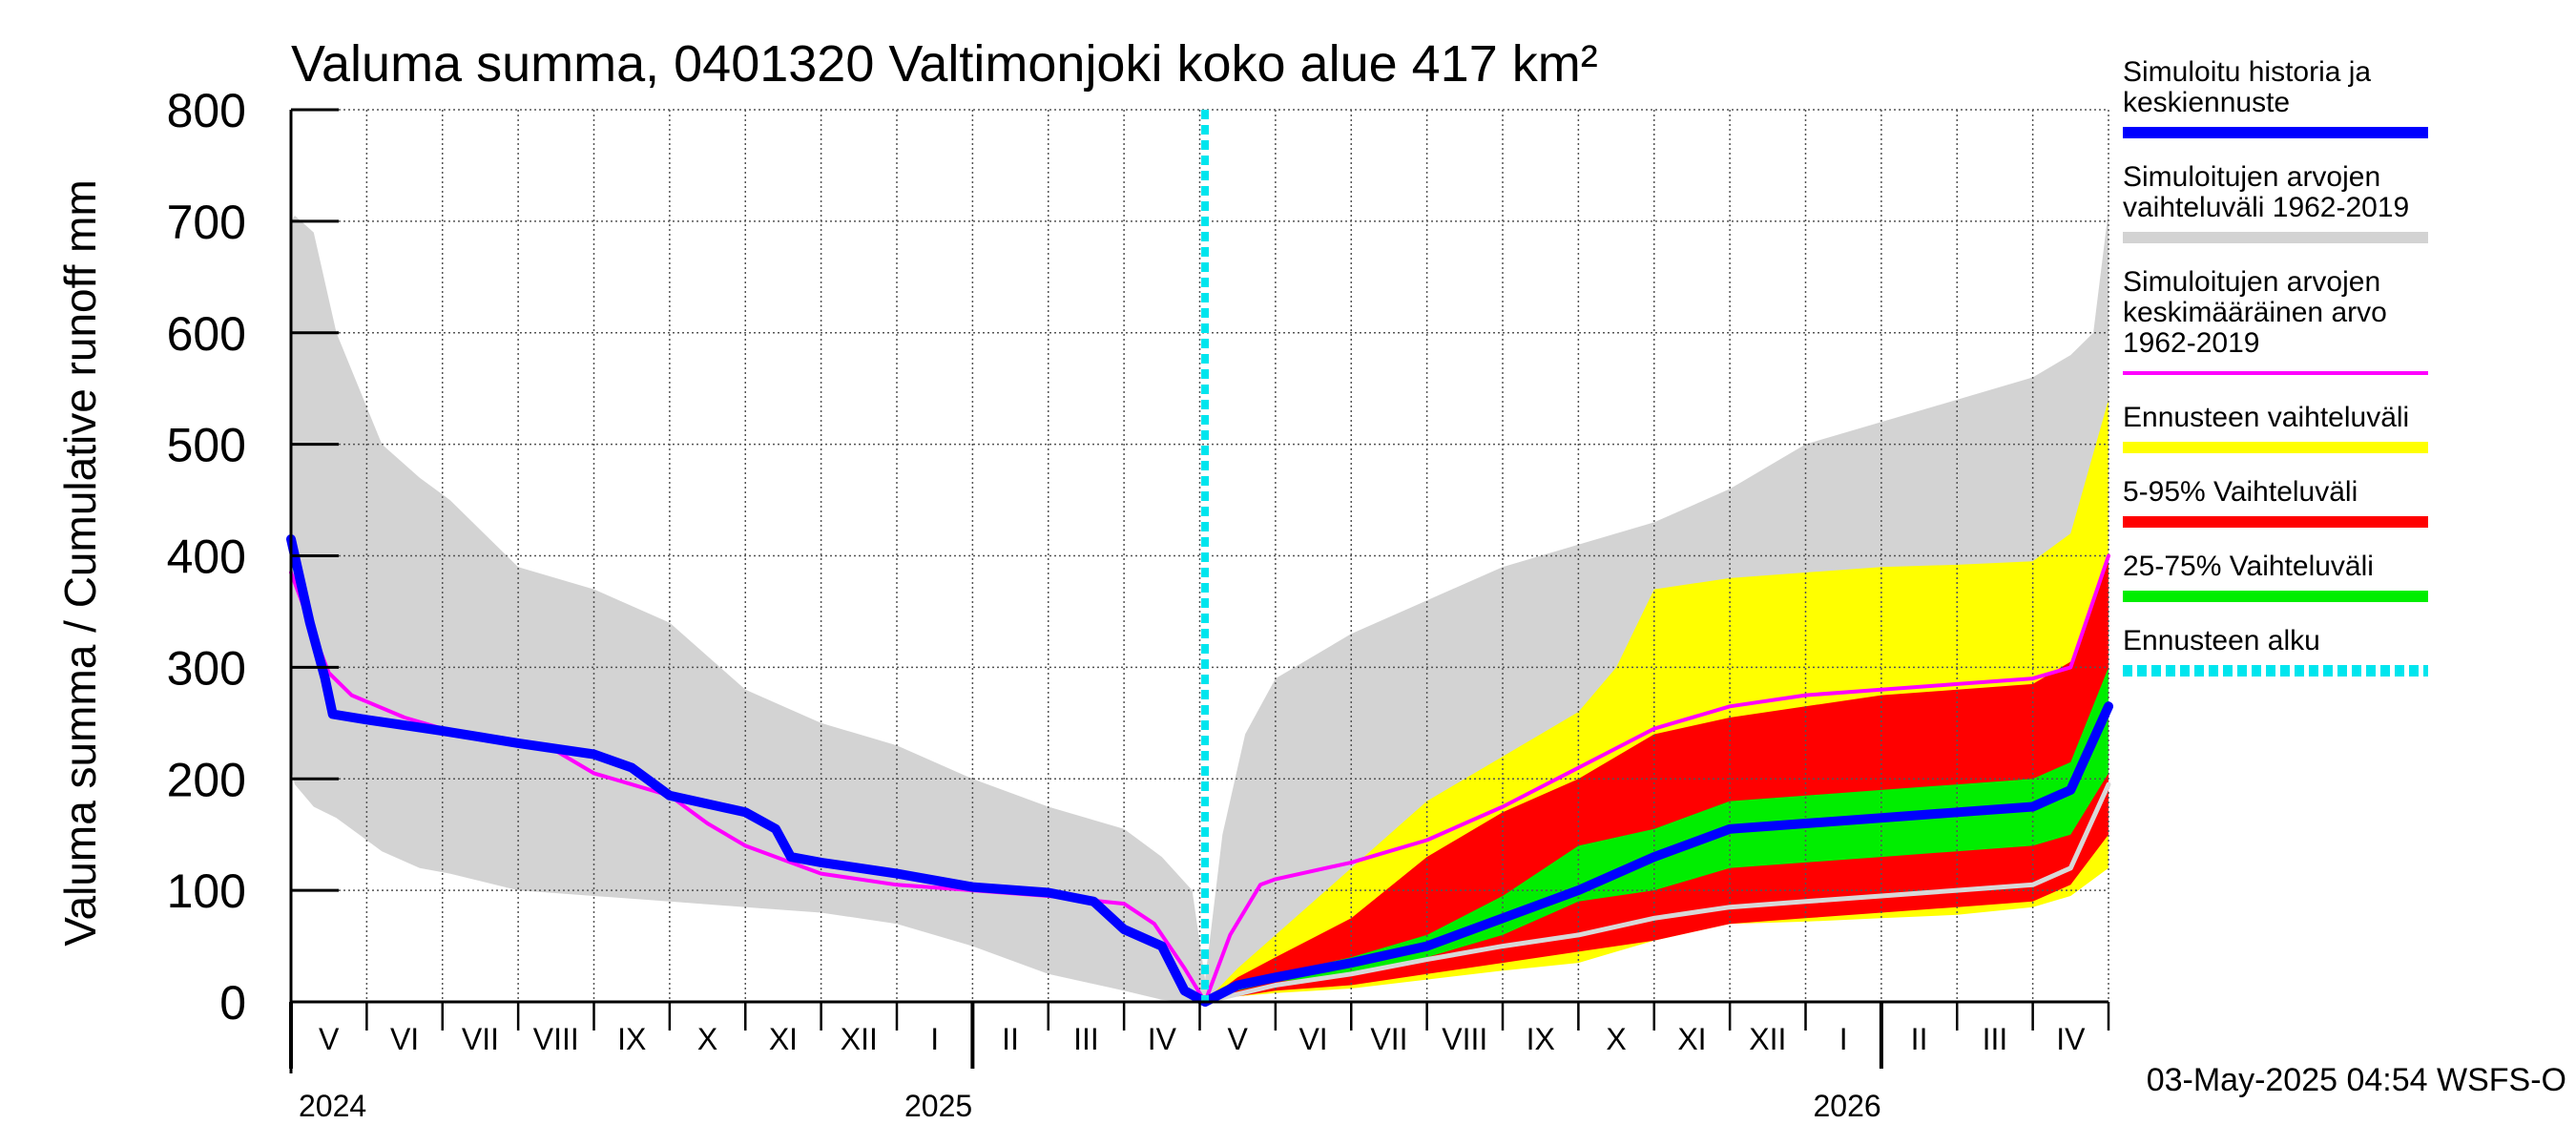 Image resolution: width=2576 pixels, height=1145 pixels. What do you see at coordinates (206, 334) in the screenshot?
I see `y-tick-label: 600` at bounding box center [206, 334].